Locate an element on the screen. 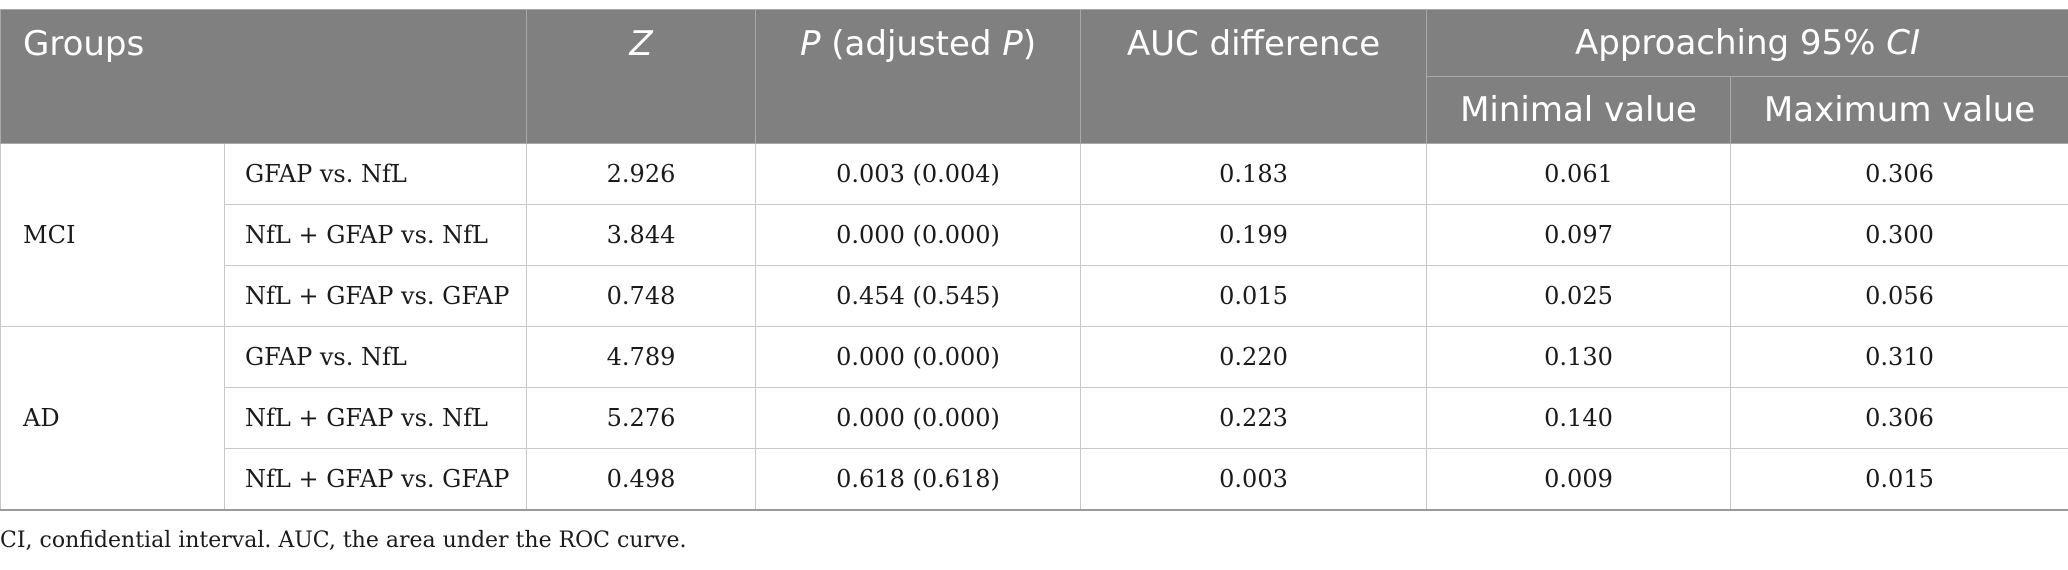  auc-diff-cell: 0.223 is located at coordinates (1254, 418).